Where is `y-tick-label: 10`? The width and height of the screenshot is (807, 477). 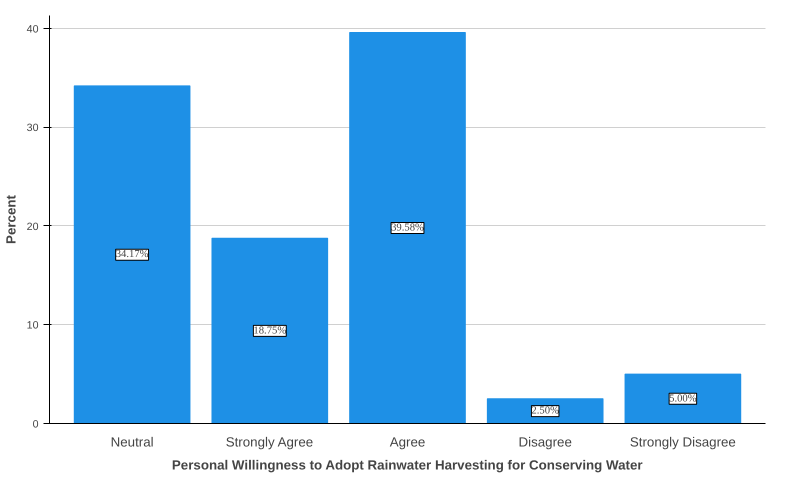
y-tick-label: 10 is located at coordinates (32, 326).